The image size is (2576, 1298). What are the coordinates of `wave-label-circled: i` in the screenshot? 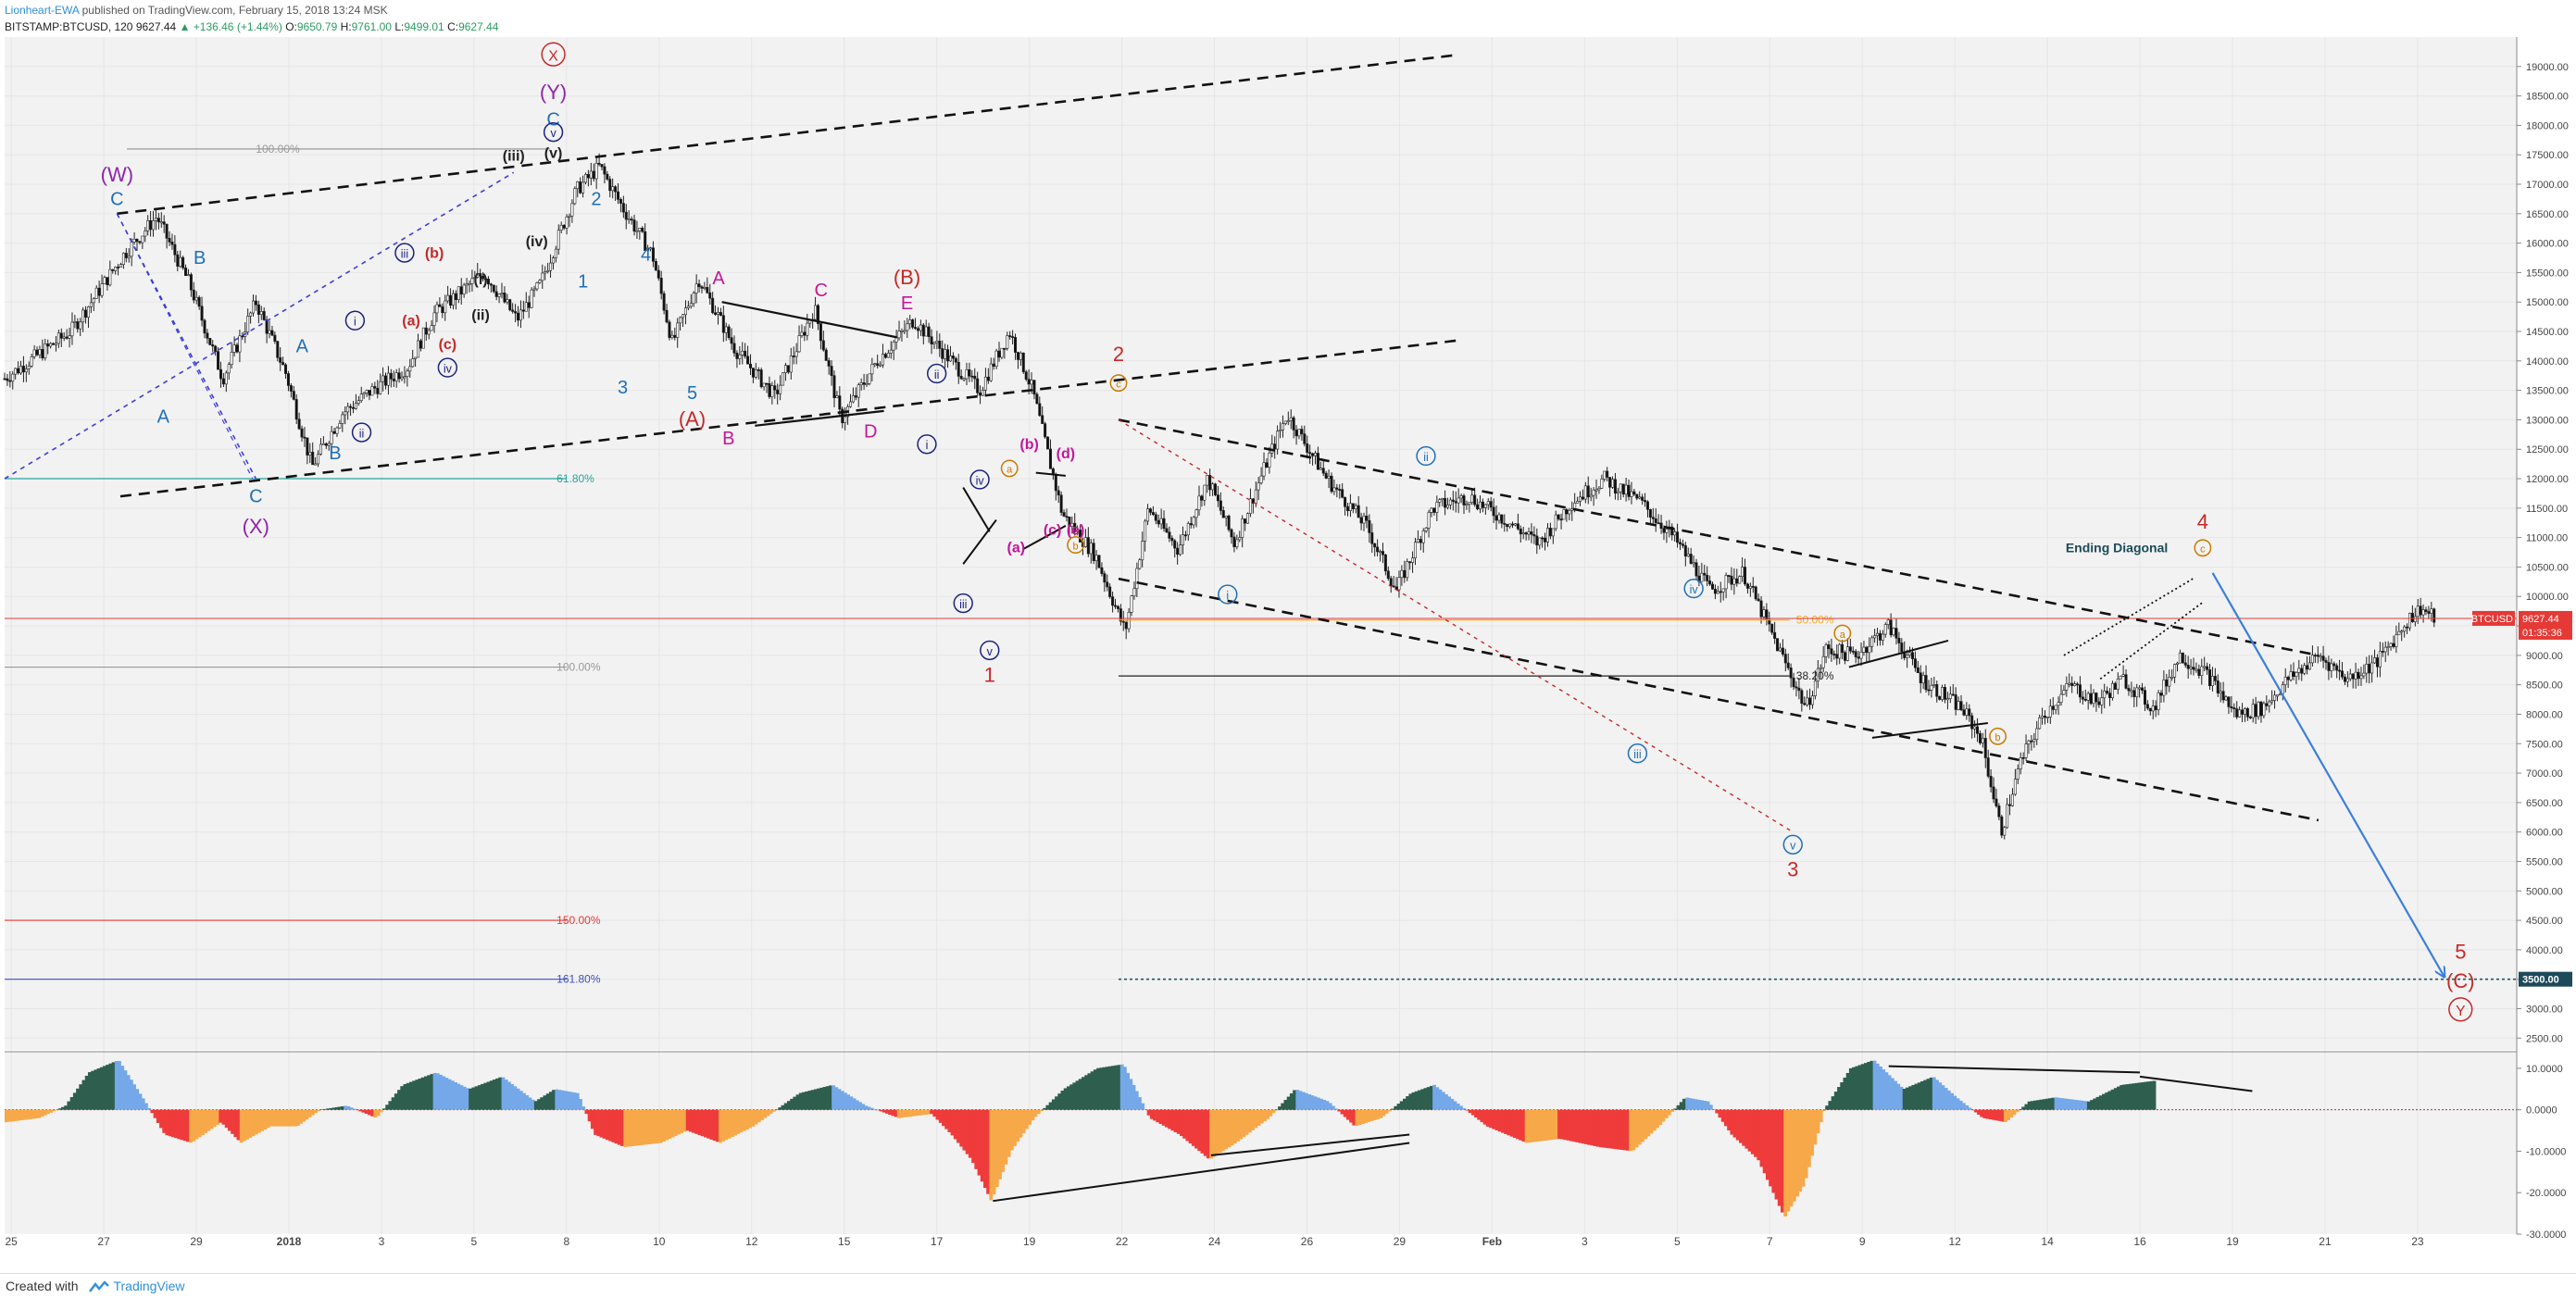 It's located at (355, 321).